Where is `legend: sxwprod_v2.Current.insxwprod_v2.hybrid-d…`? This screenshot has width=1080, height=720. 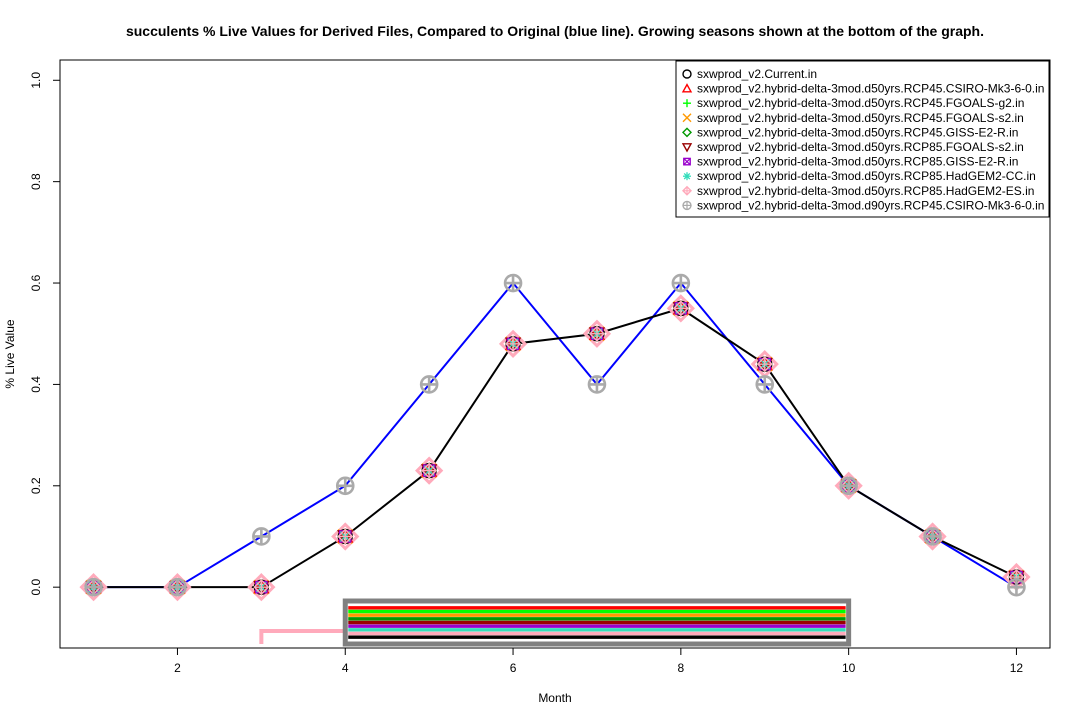 legend: sxwprod_v2.Current.insxwprod_v2.hybrid-d… is located at coordinates (862, 139).